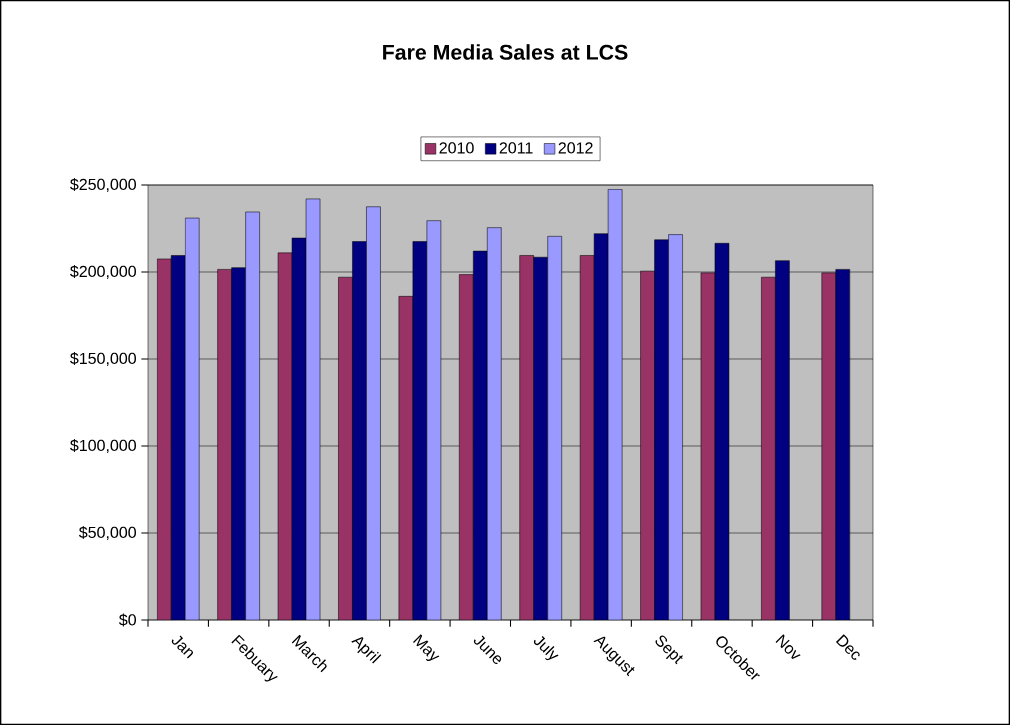 Image resolution: width=1010 pixels, height=725 pixels. I want to click on y-tick-label: $50,000, so click(107, 533).